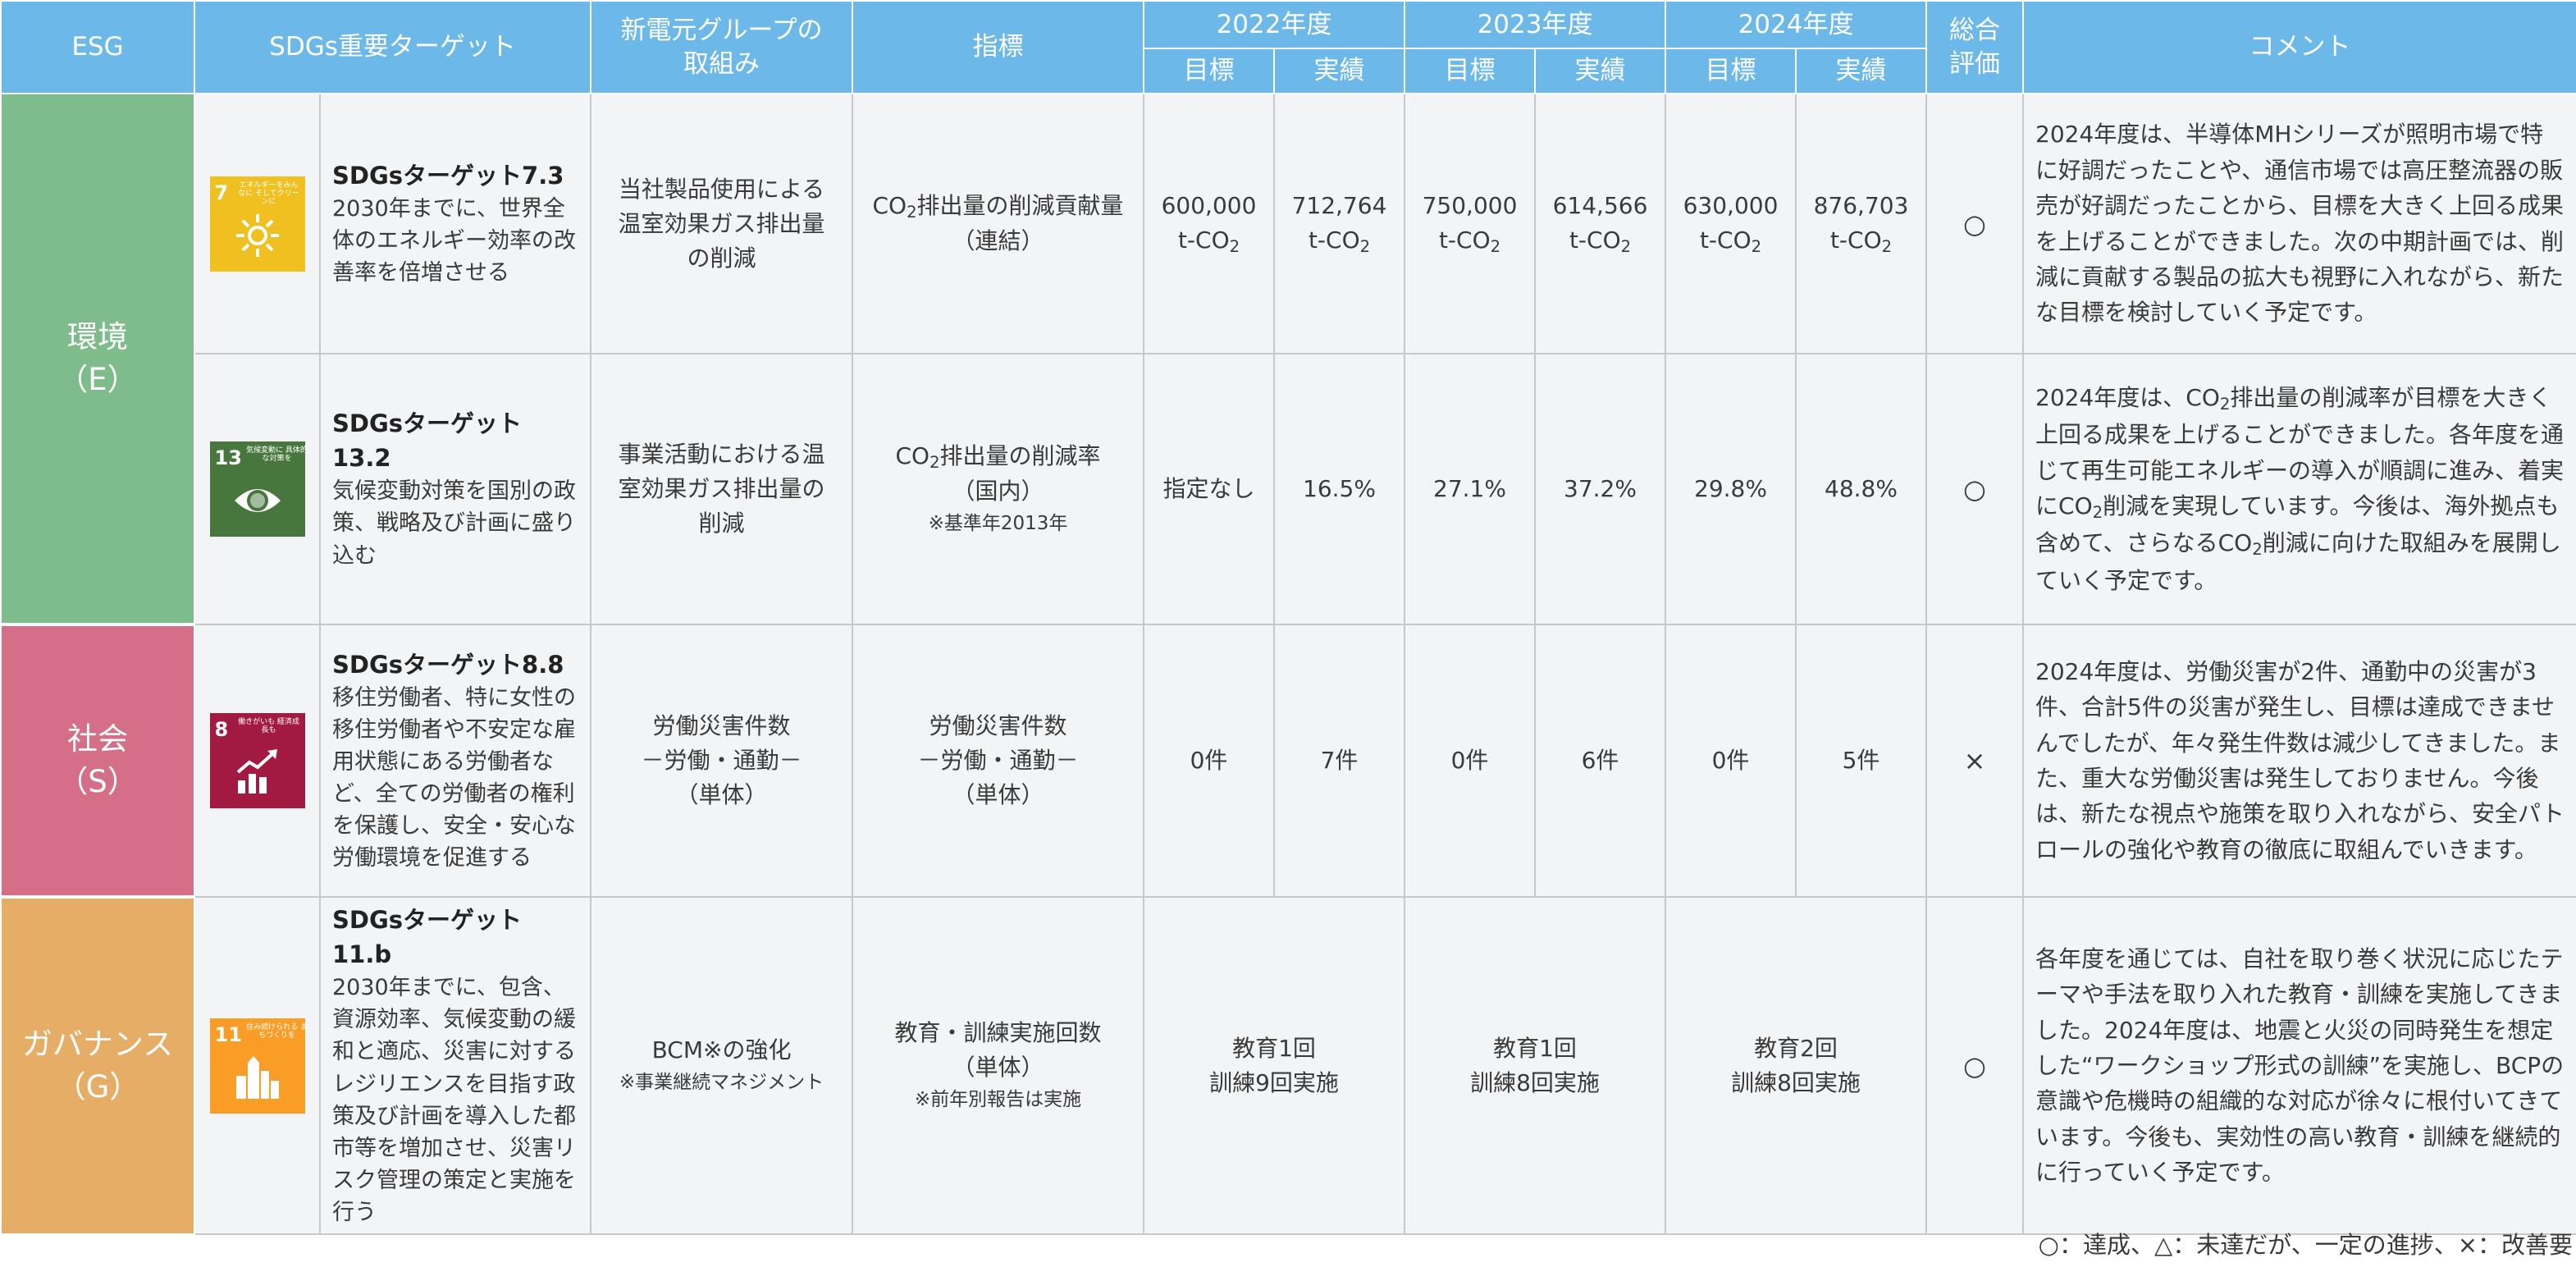 Image resolution: width=2576 pixels, height=1267 pixels. Describe the element at coordinates (1731, 761) in the screenshot. I see `value-2024-target: 0件` at that location.